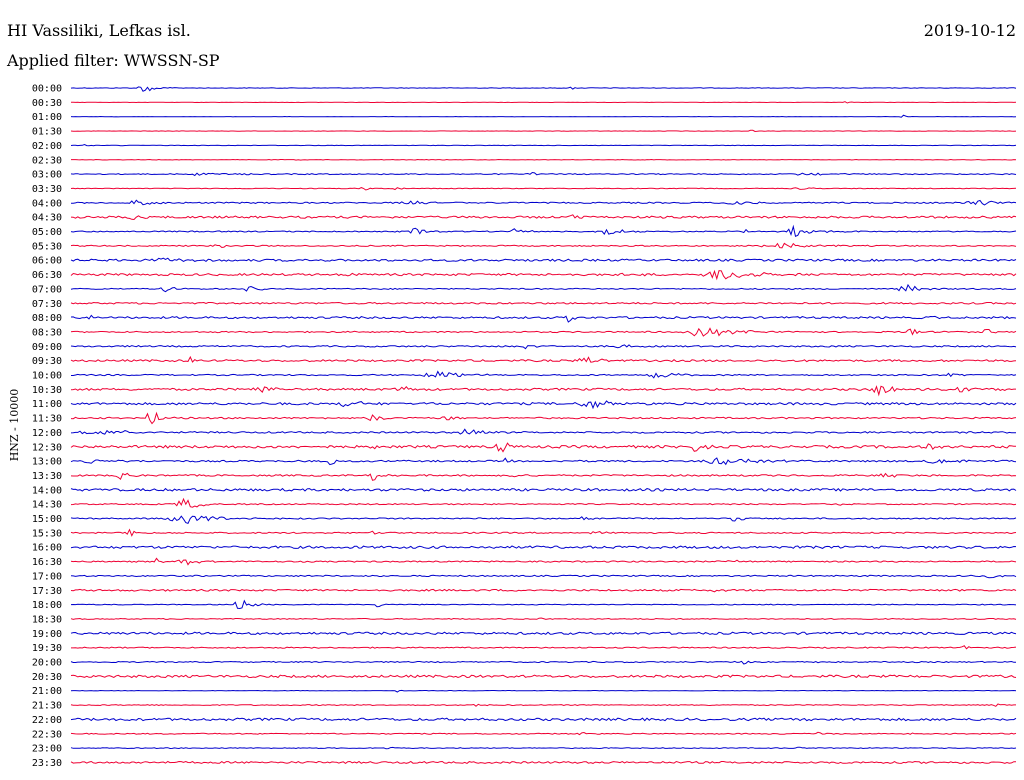 This screenshot has width=1024, height=780. What do you see at coordinates (47, 132) in the screenshot?
I see `time-tick-label: 01:30` at bounding box center [47, 132].